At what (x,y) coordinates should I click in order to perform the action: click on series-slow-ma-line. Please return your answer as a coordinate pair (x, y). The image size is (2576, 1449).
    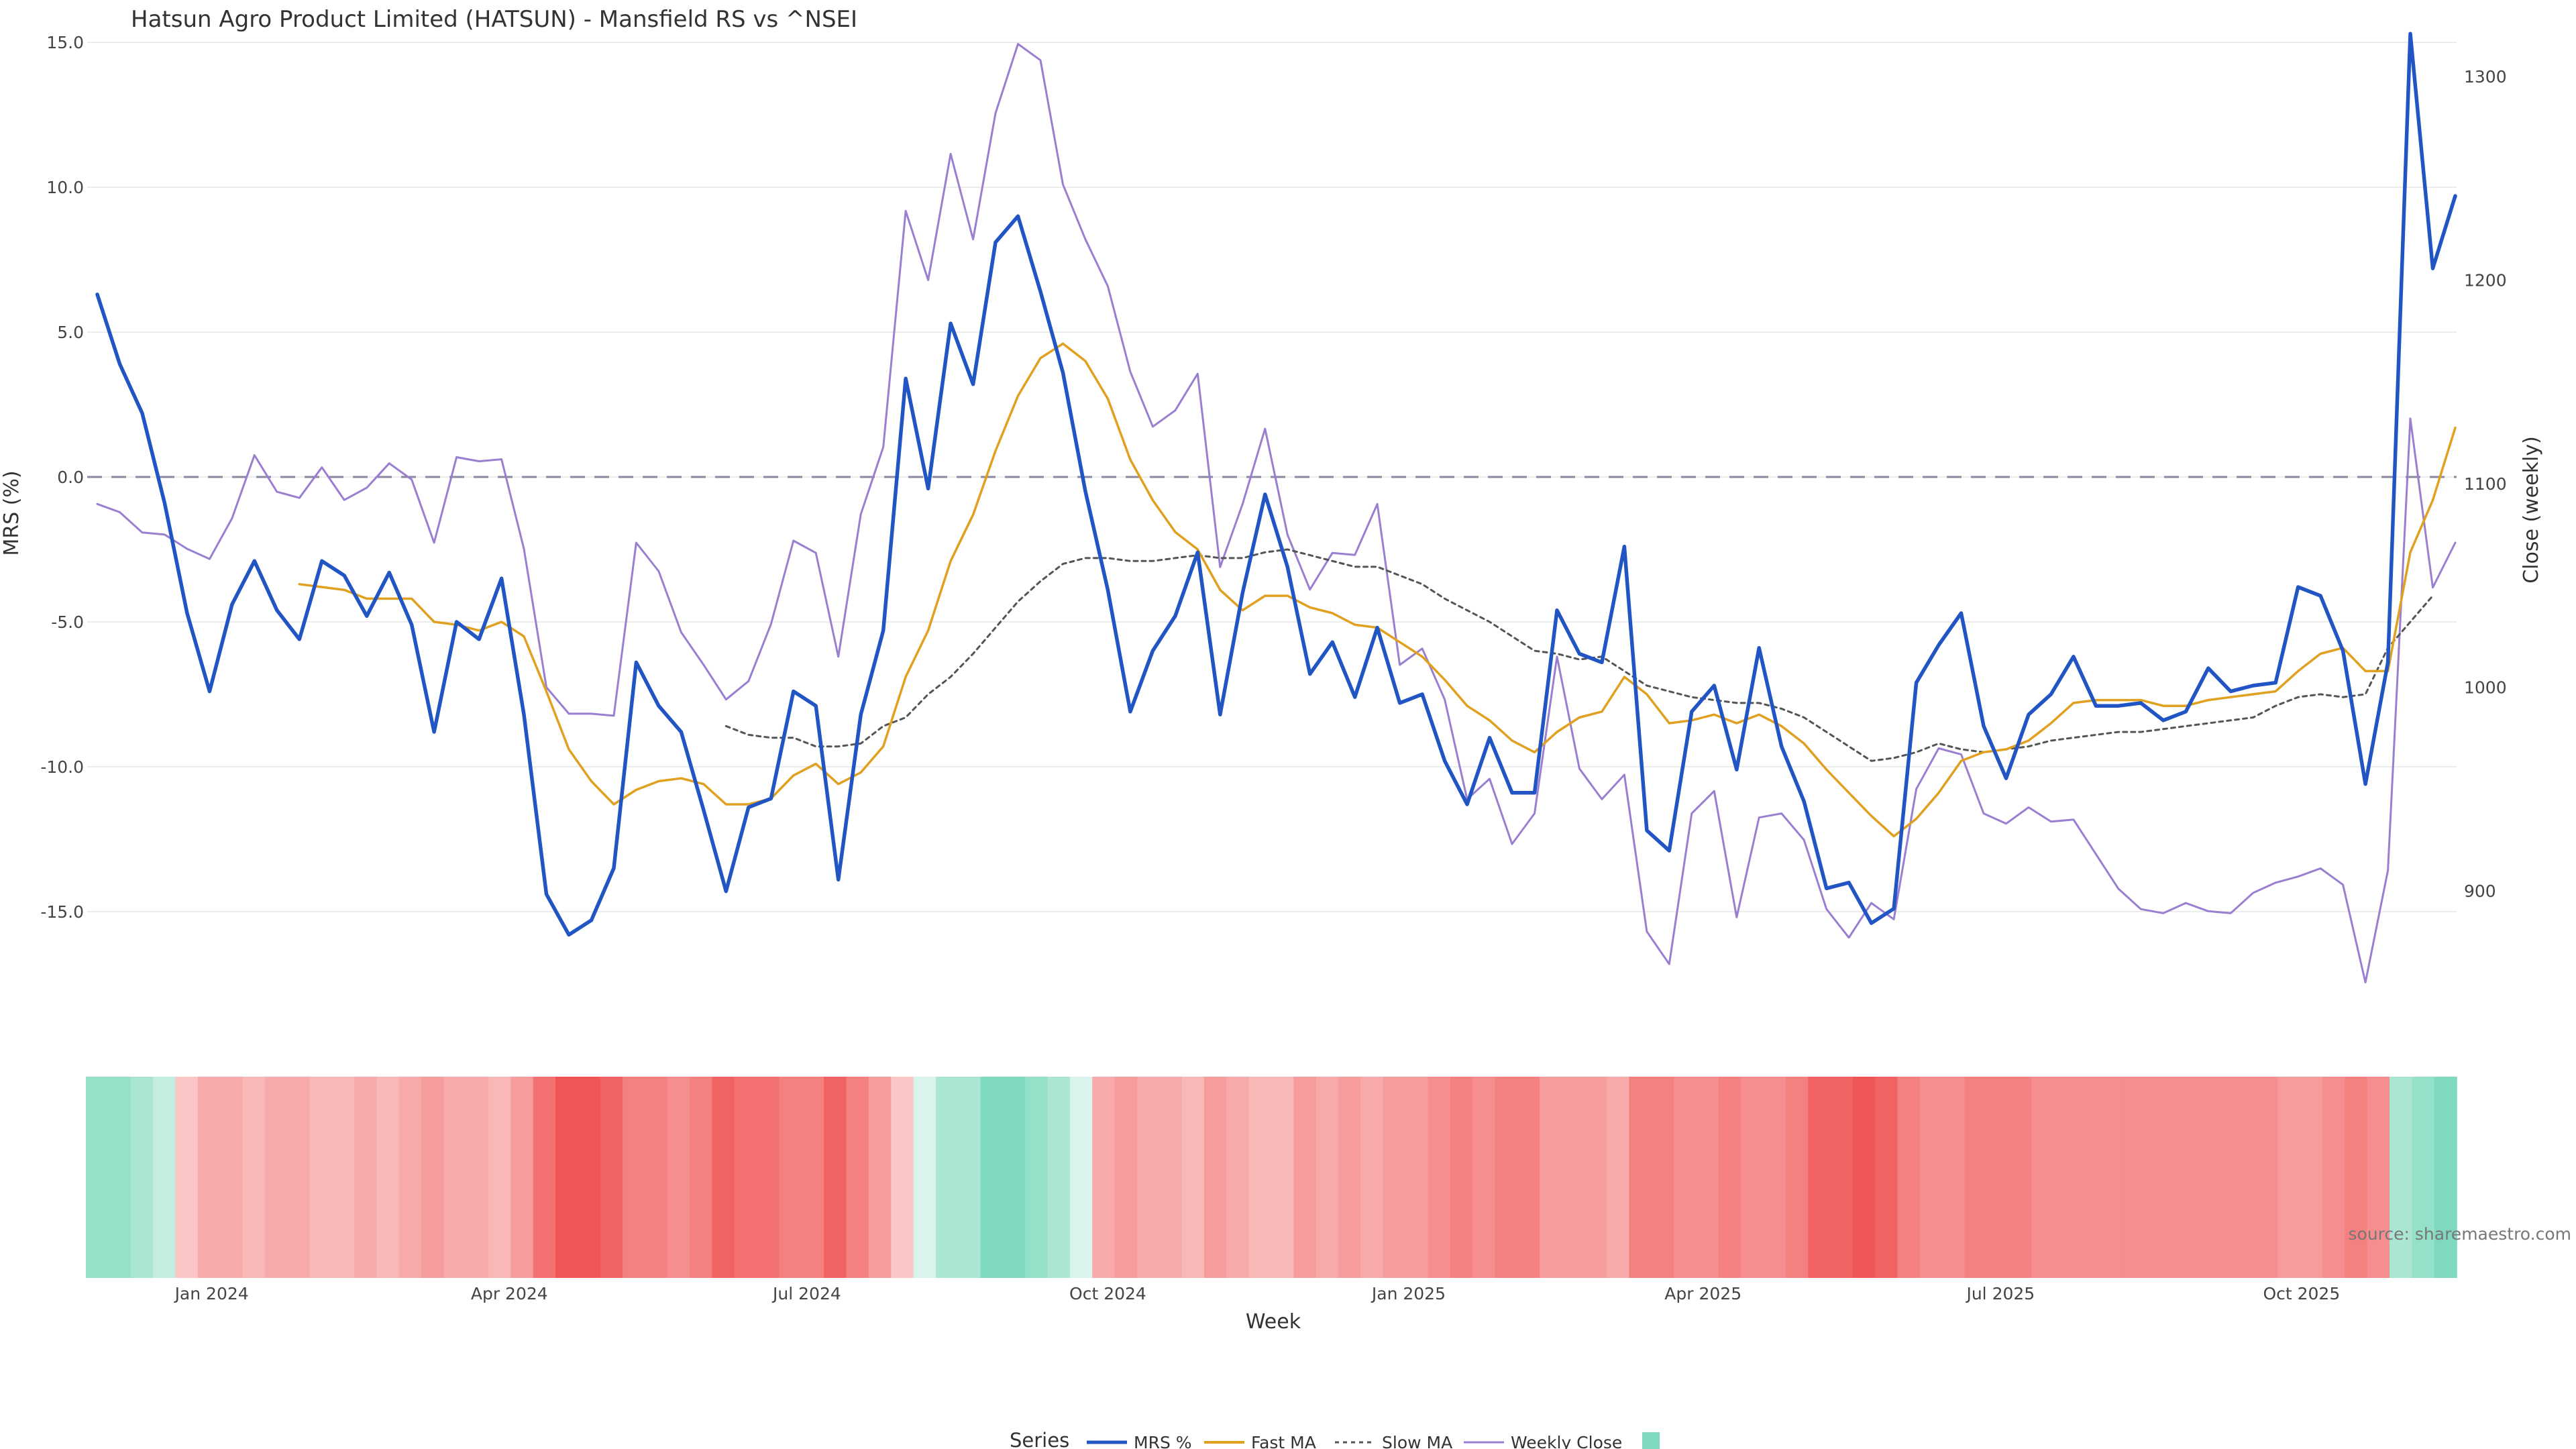
    Looking at the image, I should click on (1579, 655).